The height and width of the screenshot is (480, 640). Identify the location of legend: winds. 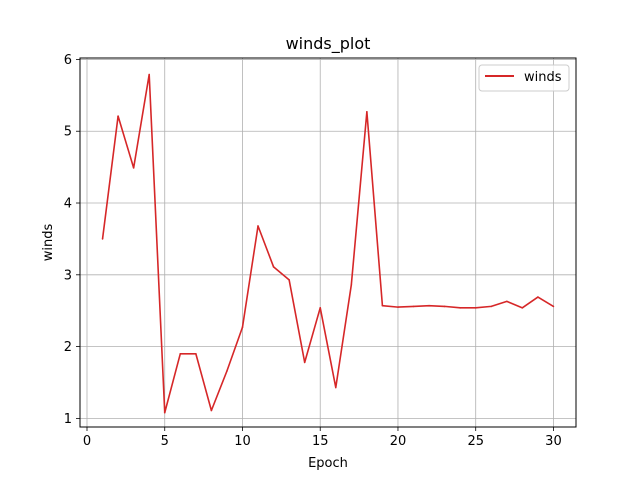
(524, 78).